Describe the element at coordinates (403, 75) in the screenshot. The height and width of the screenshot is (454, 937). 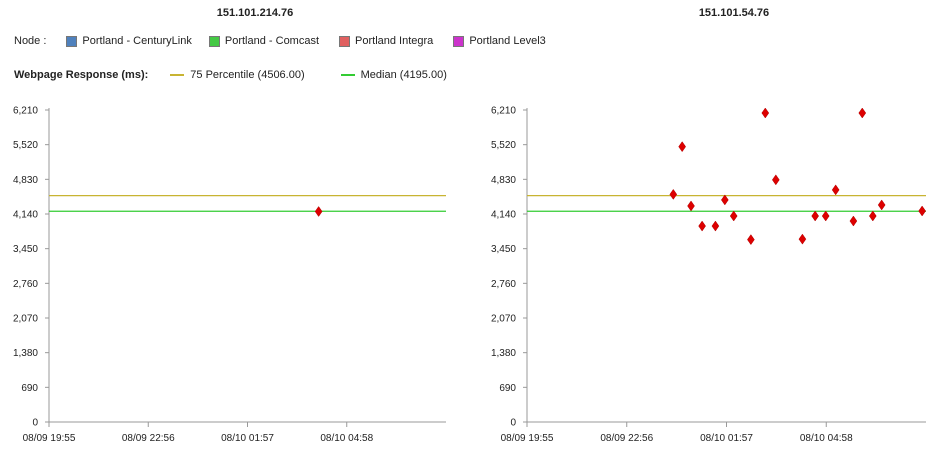
I see `legend-label-median: Median (4195.00)` at that location.